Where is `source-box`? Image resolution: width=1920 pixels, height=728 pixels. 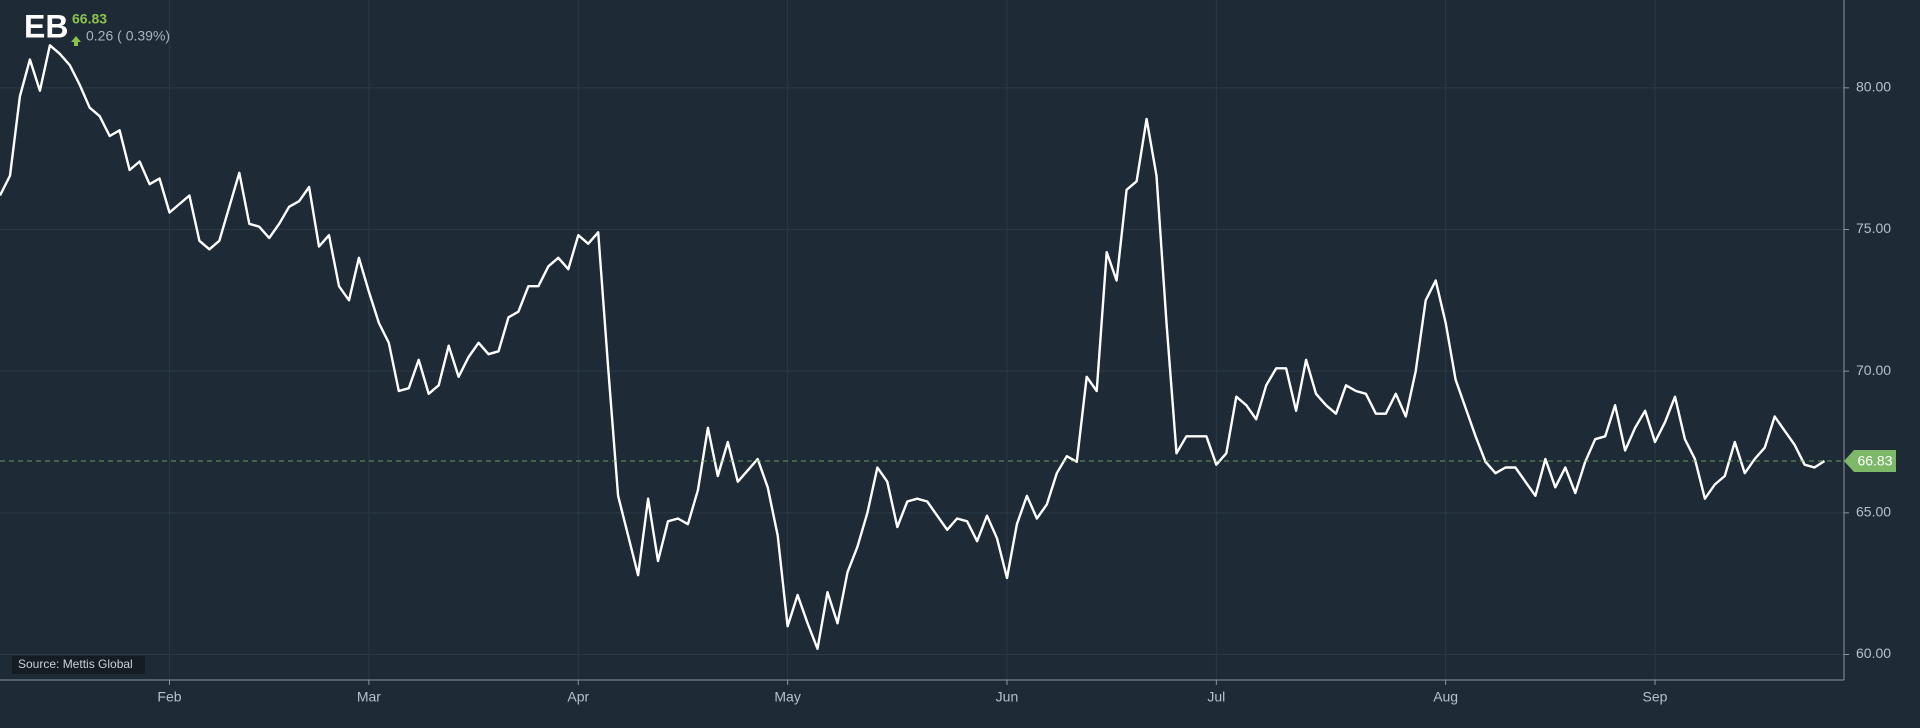
source-box is located at coordinates (78, 665).